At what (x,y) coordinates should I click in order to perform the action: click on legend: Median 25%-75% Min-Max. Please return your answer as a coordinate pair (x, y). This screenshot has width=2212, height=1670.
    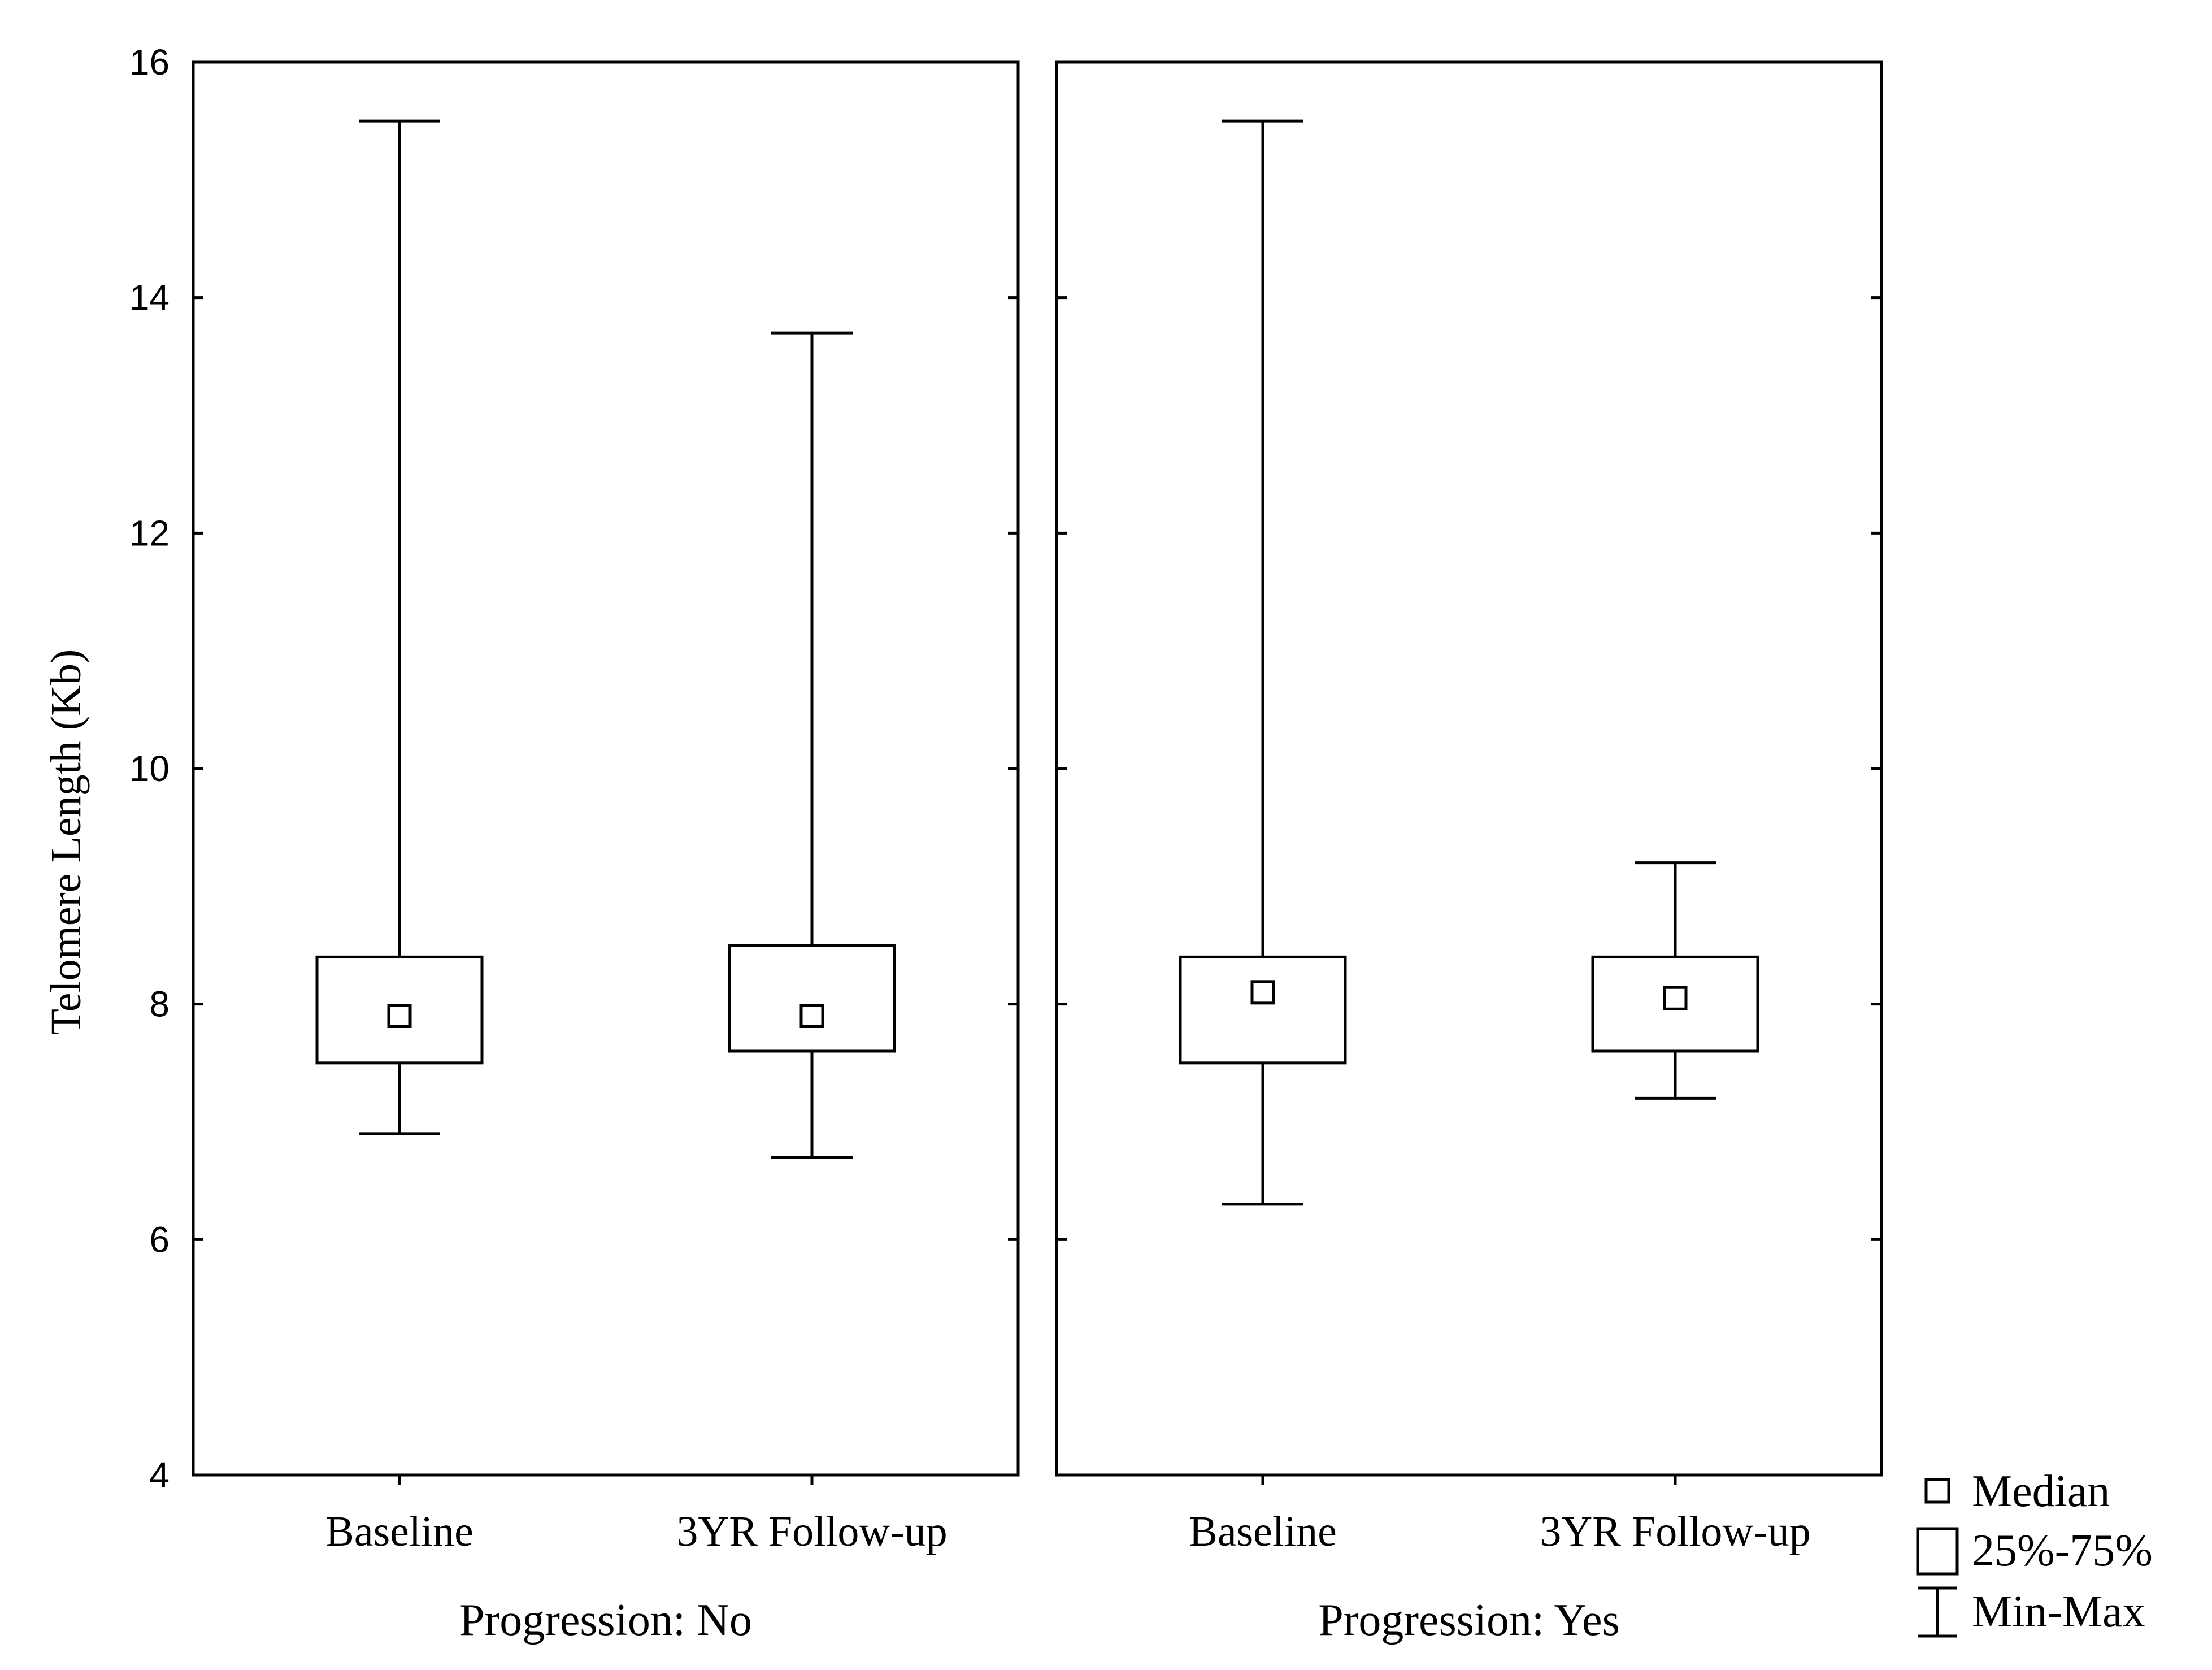
    Looking at the image, I should click on (2035, 1552).